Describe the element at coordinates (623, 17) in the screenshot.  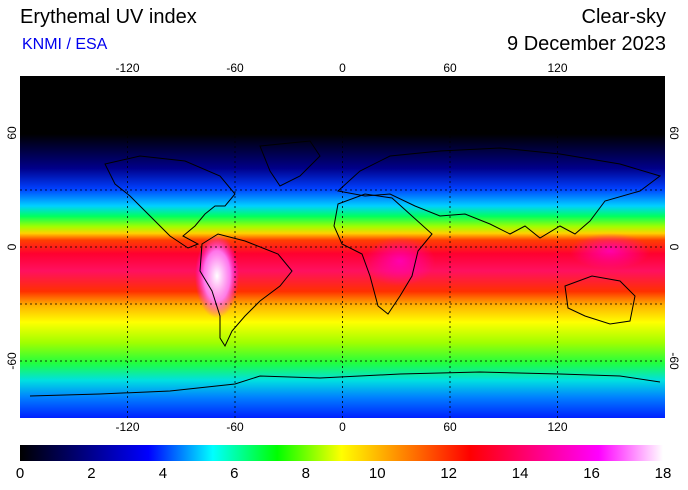
I see `sky-condition-label: Clear-sky` at that location.